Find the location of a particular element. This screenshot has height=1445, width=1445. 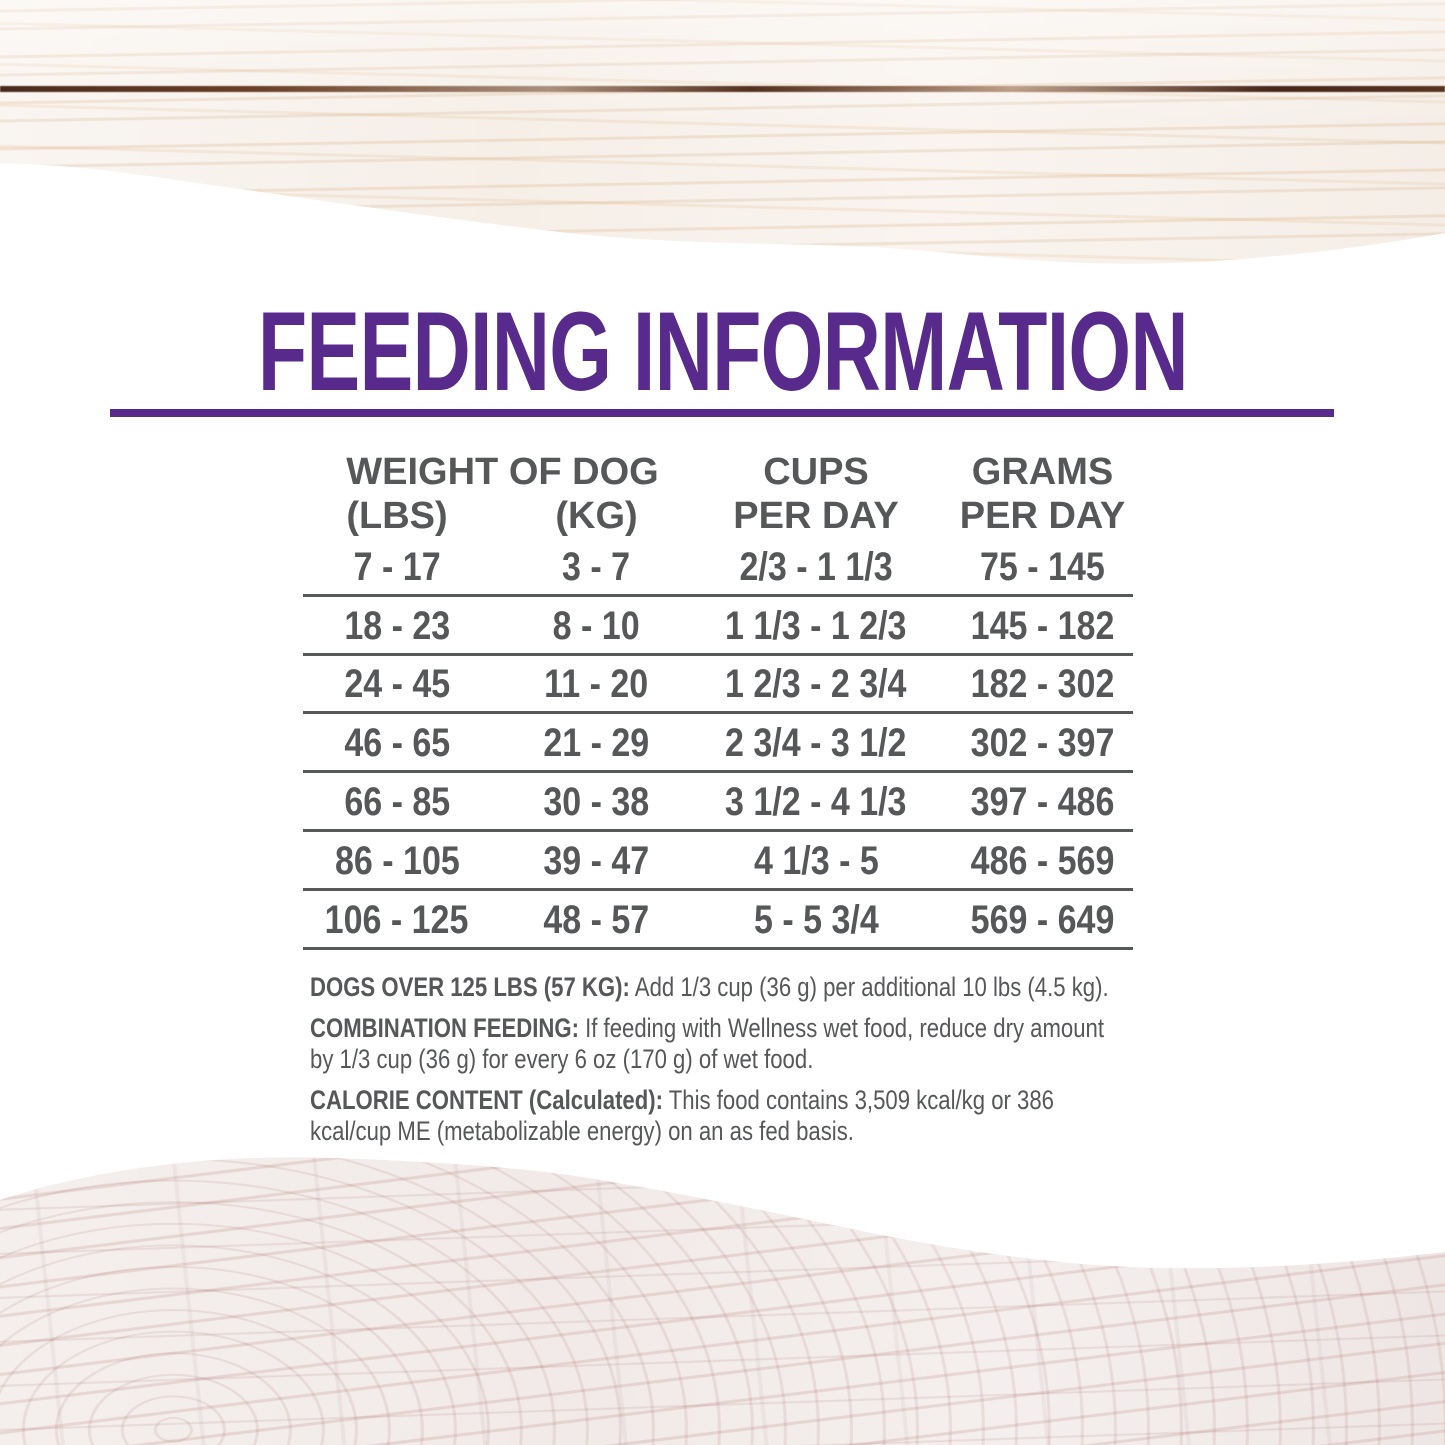

table-cell: 2/3 - 1 1/3 is located at coordinates (816, 566).